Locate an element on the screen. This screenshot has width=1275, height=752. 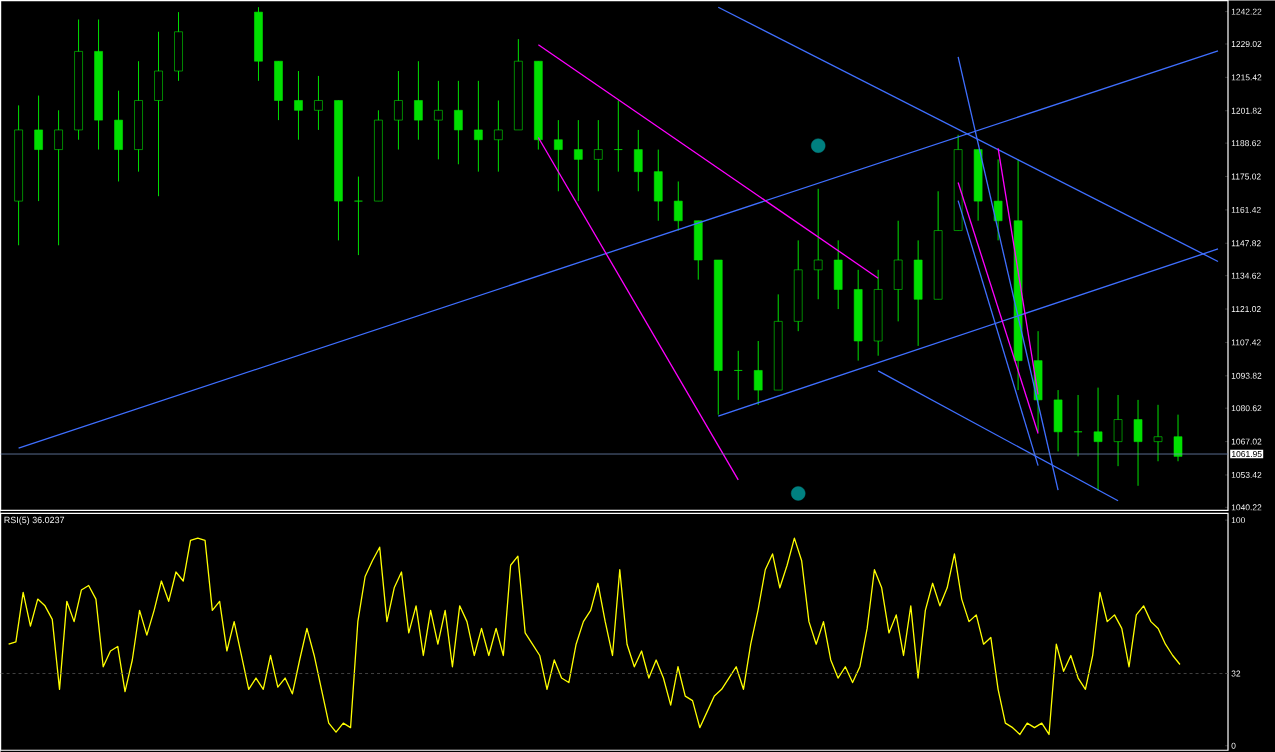
y-tick-label: 1107.42 is located at coordinates (1246, 342).